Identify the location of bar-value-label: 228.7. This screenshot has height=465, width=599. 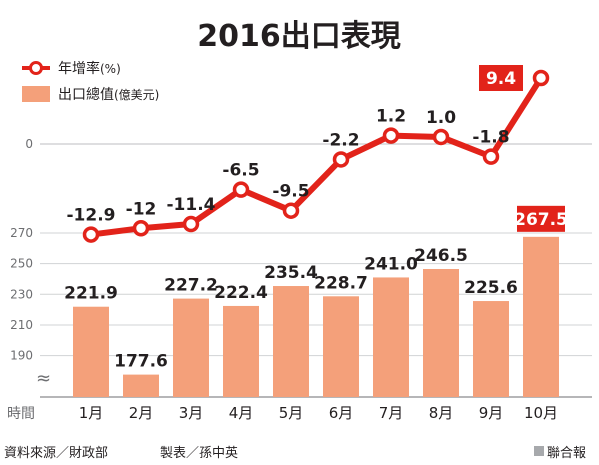
(341, 283).